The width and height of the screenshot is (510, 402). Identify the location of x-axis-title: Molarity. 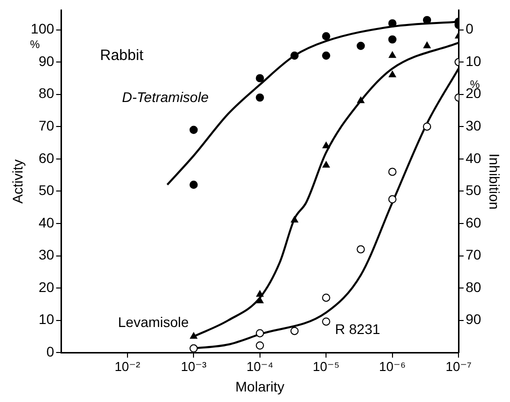
(259, 386).